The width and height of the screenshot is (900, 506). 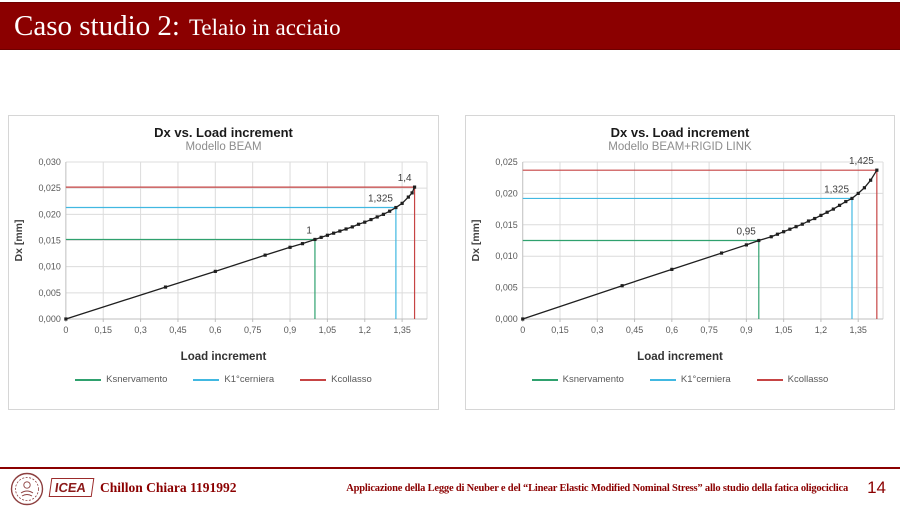 I want to click on reference-lines, so click(x=700, y=244).